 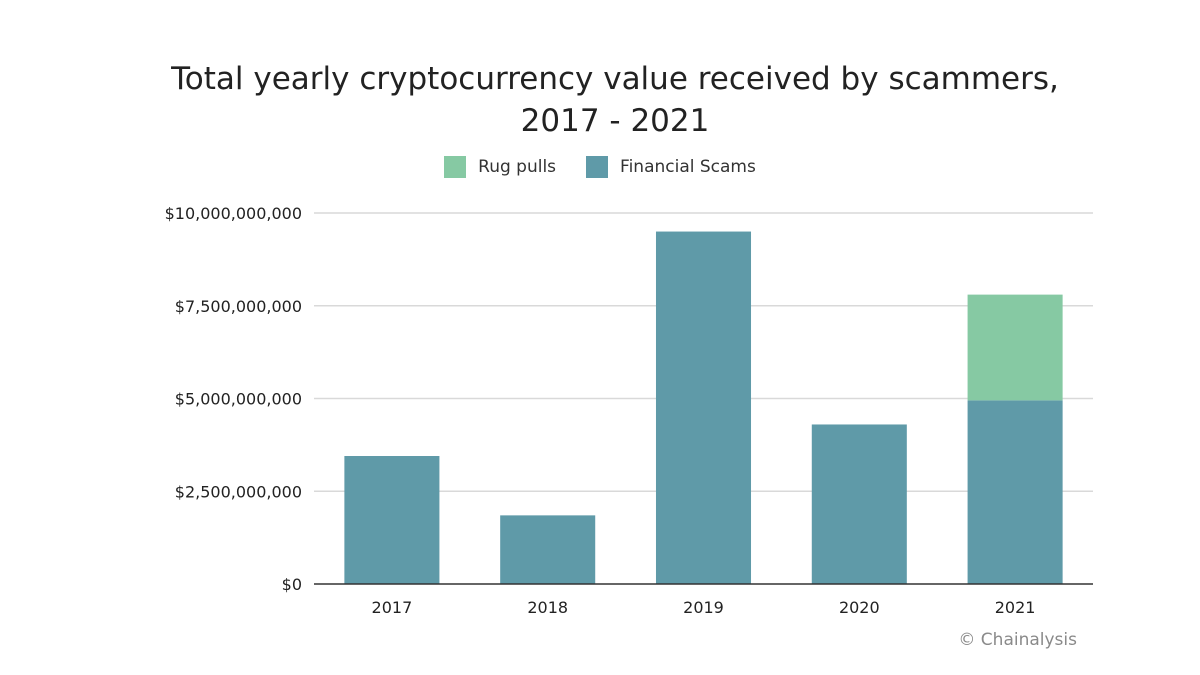 What do you see at coordinates (547, 607) in the screenshot?
I see `x-tick-label: 2018` at bounding box center [547, 607].